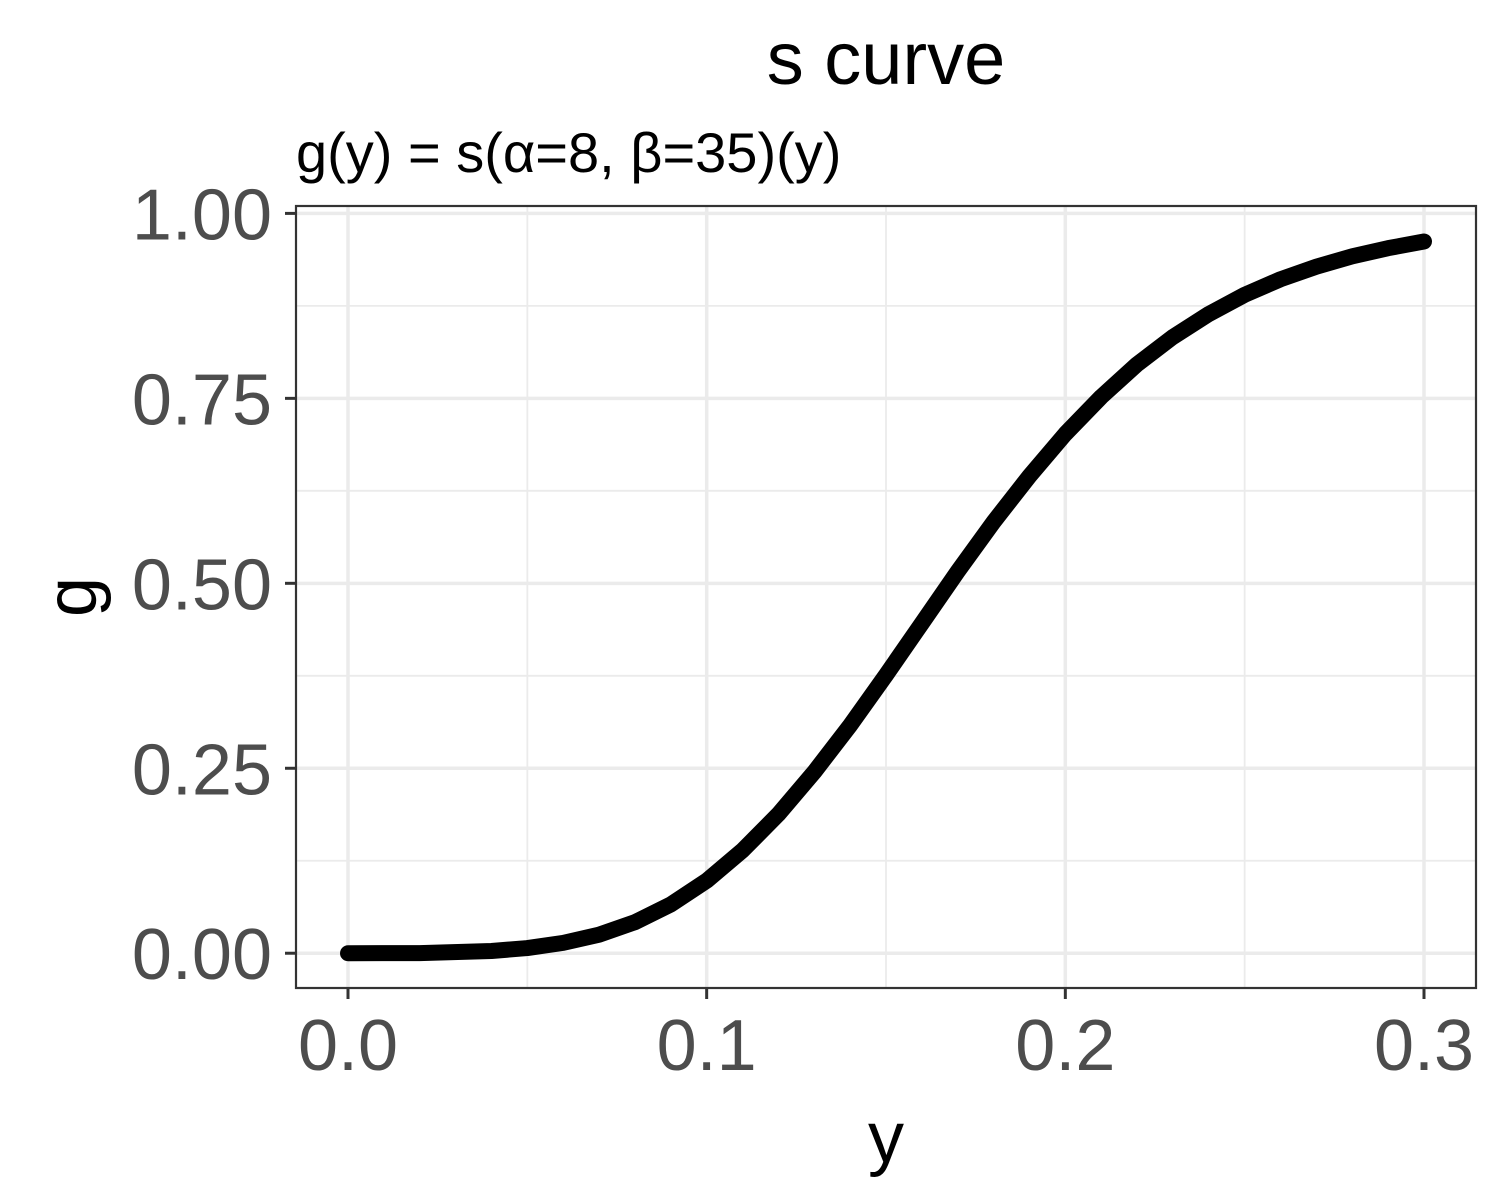 Image resolution: width=1500 pixels, height=1200 pixels. I want to click on y-tick-label: 0.25, so click(202, 770).